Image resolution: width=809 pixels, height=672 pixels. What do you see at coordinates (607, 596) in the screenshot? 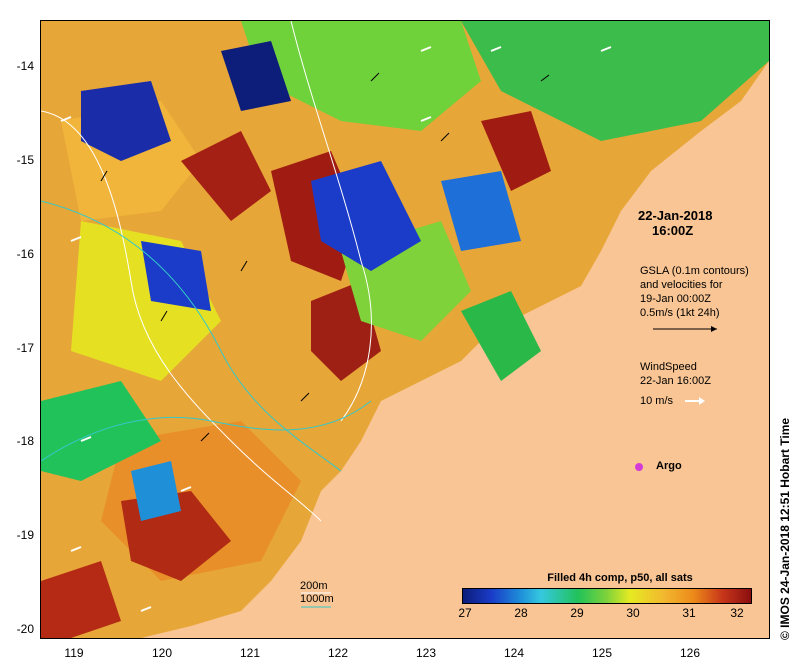
I see `temperature-colorbar` at bounding box center [607, 596].